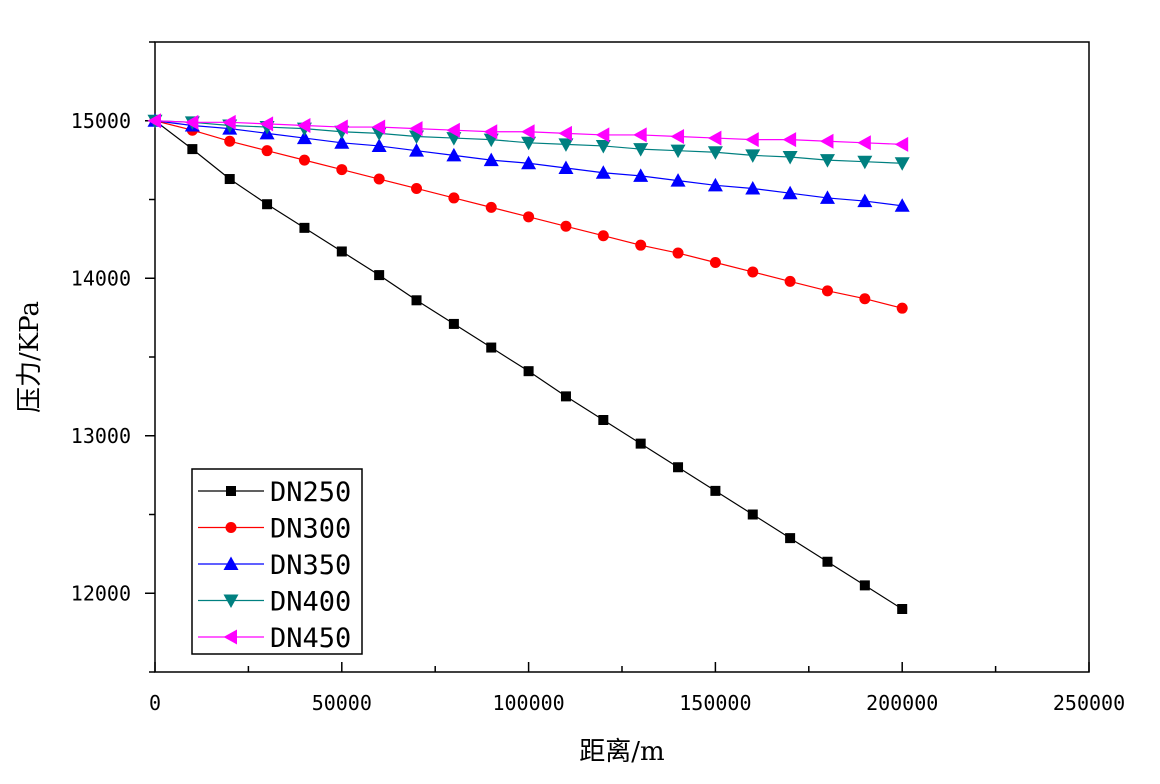 The image size is (1160, 784). I want to click on legend-item: DN450, so click(274, 638).